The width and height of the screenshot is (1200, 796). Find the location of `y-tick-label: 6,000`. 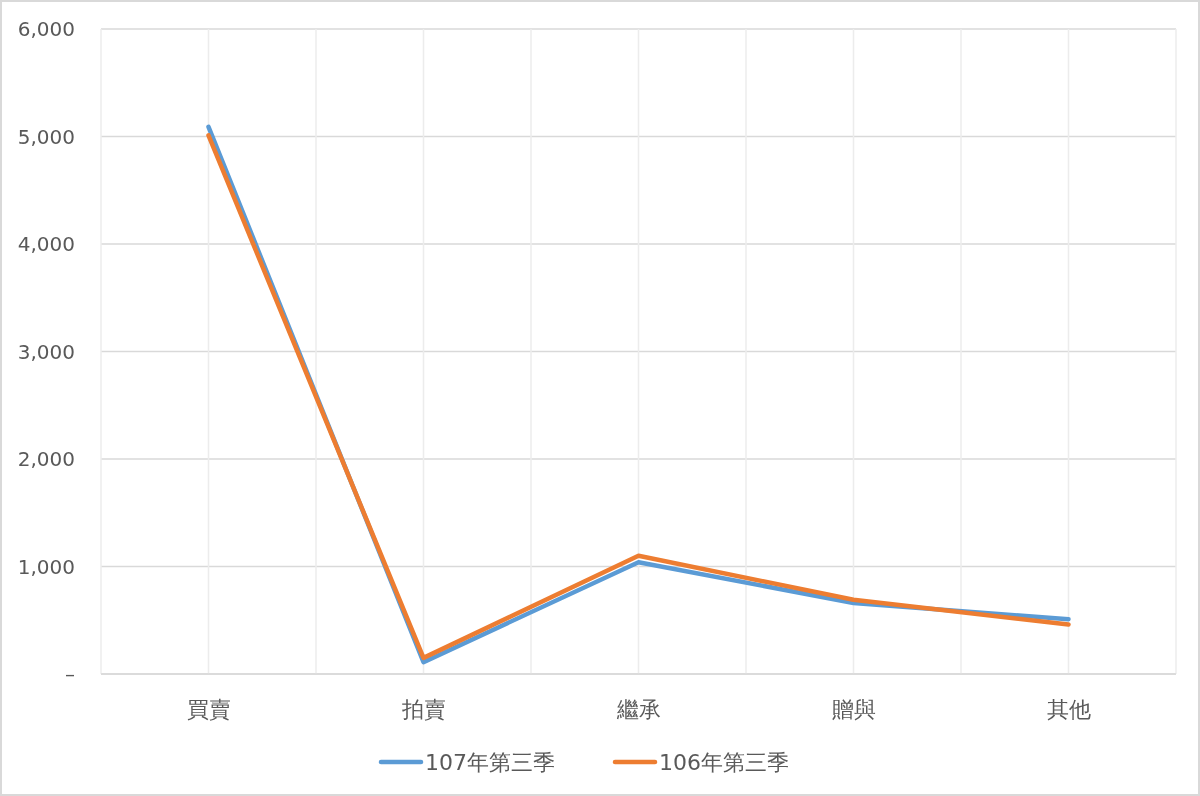

y-tick-label: 6,000 is located at coordinates (46, 29).